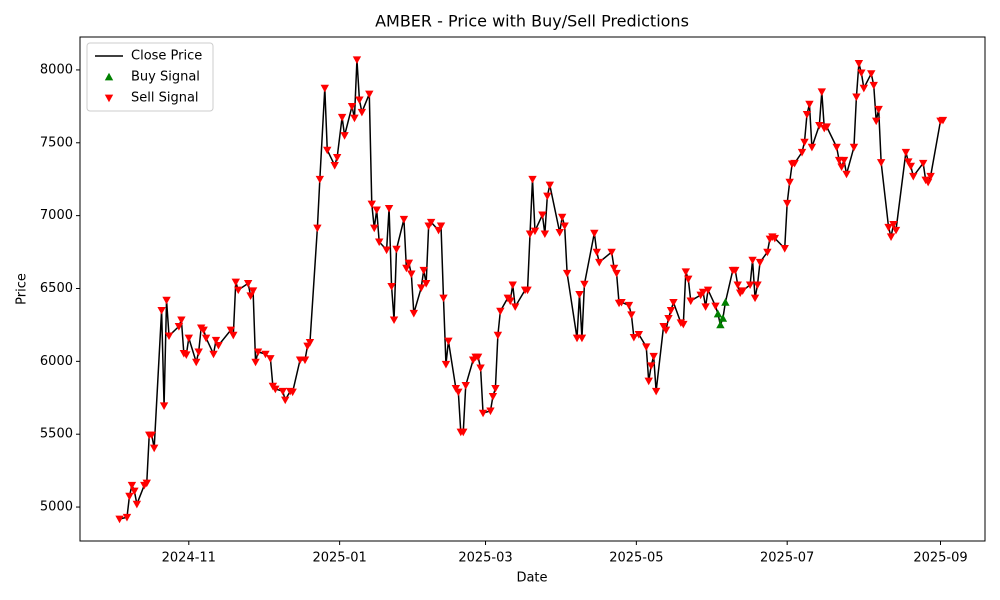 This screenshot has height=600, width=1000. What do you see at coordinates (165, 98) in the screenshot?
I see `legend-label: Sell Signal` at bounding box center [165, 98].